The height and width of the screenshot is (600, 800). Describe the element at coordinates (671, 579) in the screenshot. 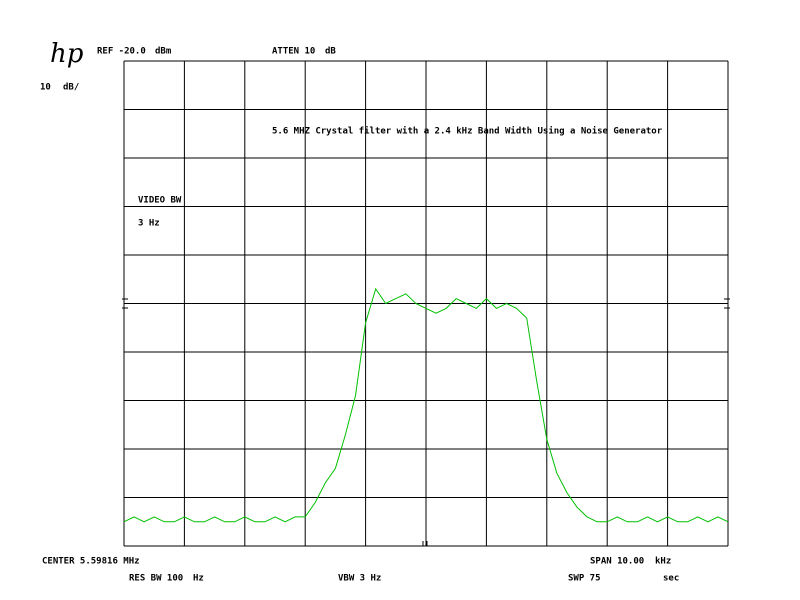

I see `sweep-unit: sec` at that location.